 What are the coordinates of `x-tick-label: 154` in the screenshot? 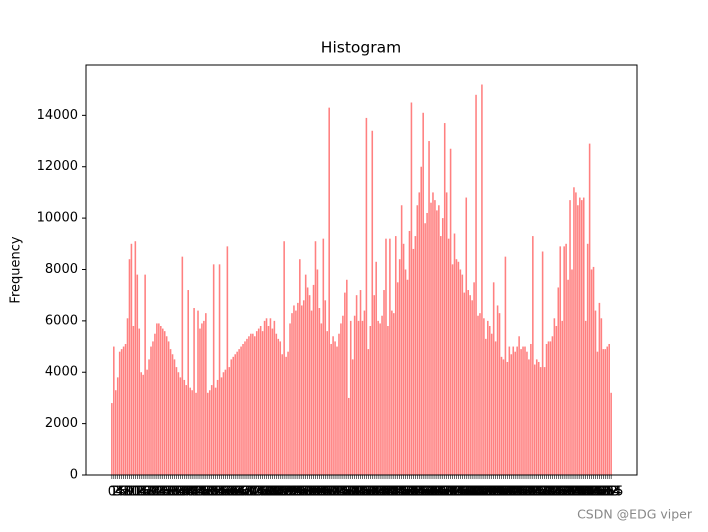 It's located at (413, 492).